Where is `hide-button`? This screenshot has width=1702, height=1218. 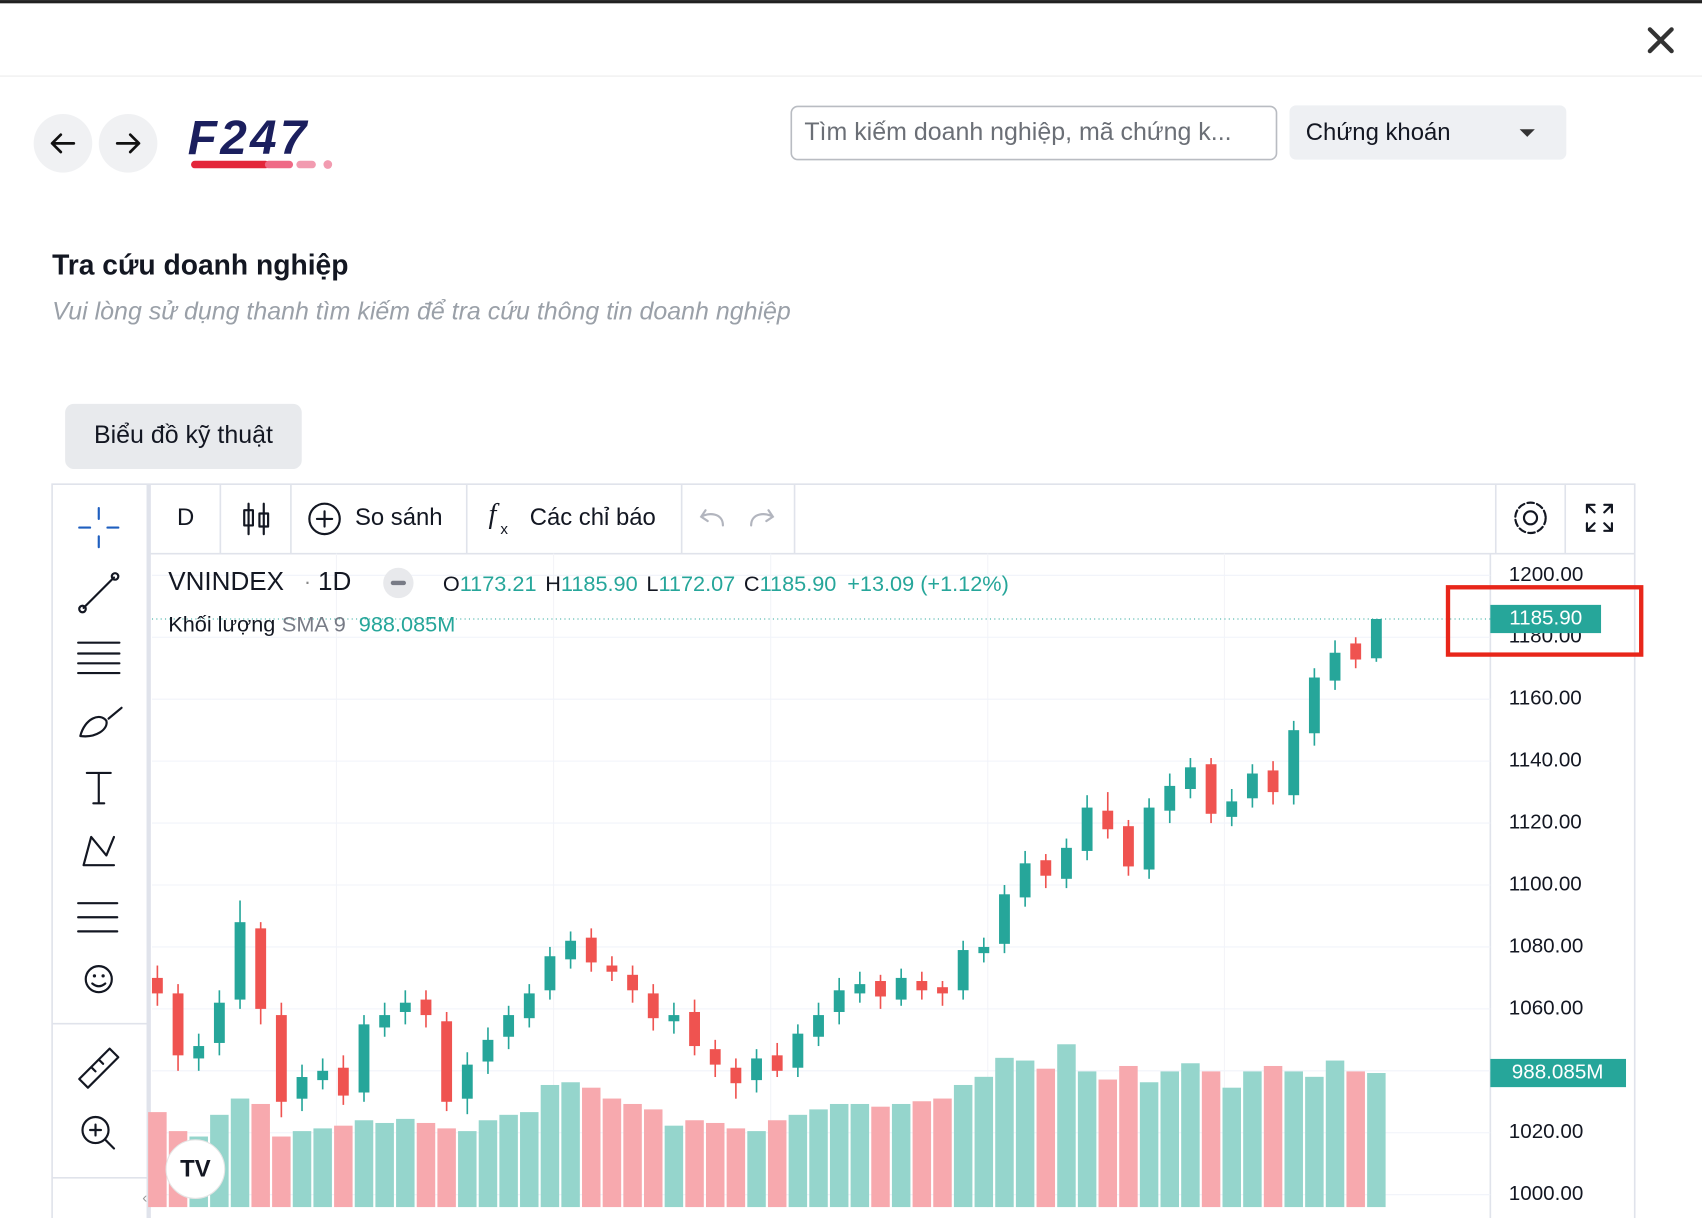
hide-button is located at coordinates (398, 583).